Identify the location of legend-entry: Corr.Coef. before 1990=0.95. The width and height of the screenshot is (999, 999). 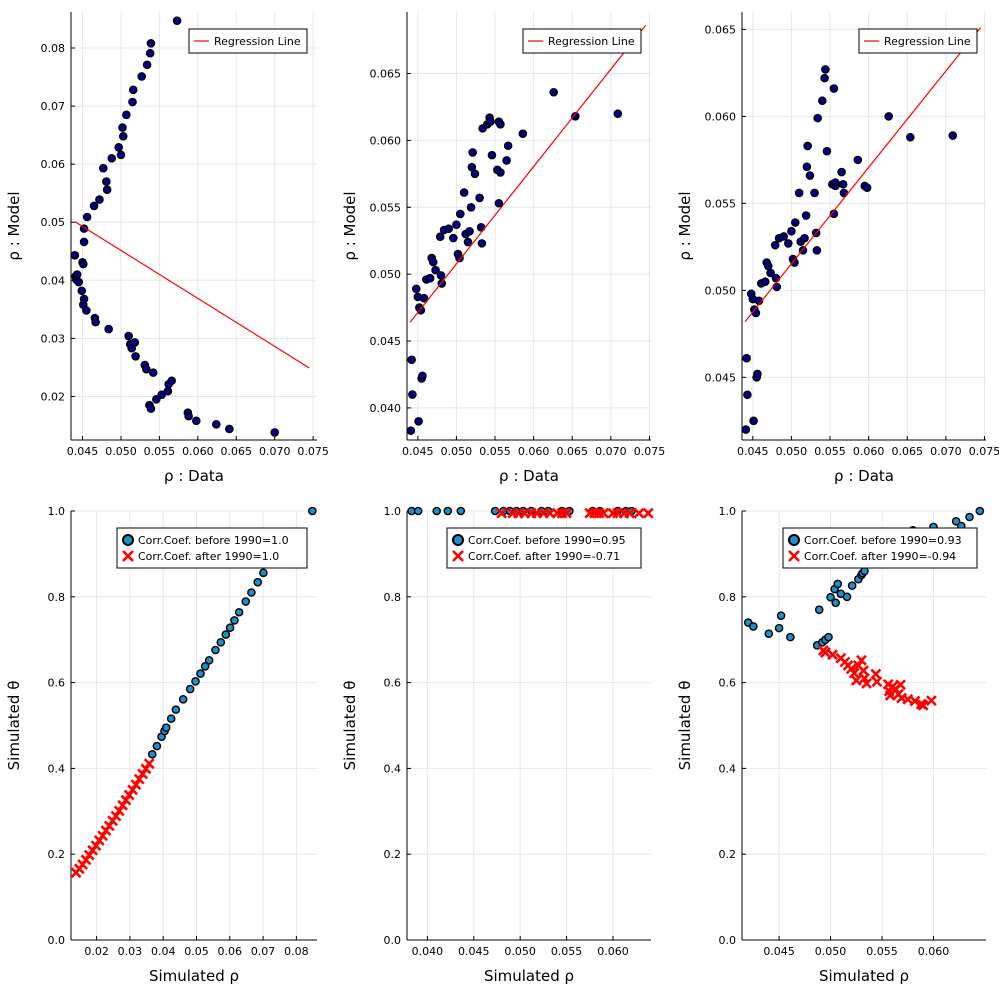
(539, 540).